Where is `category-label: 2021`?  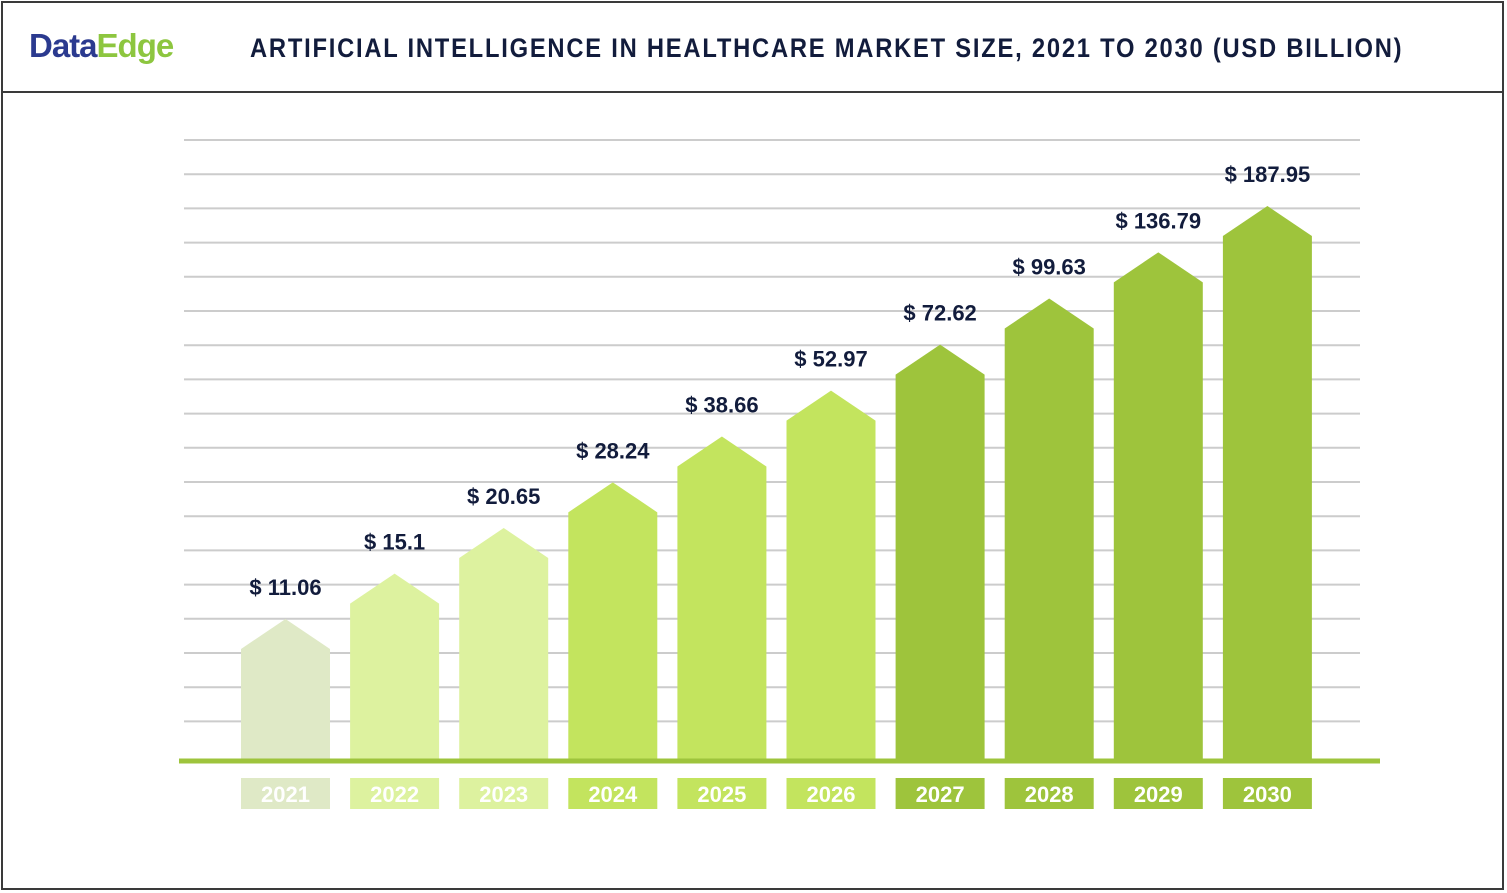 category-label: 2021 is located at coordinates (285, 794).